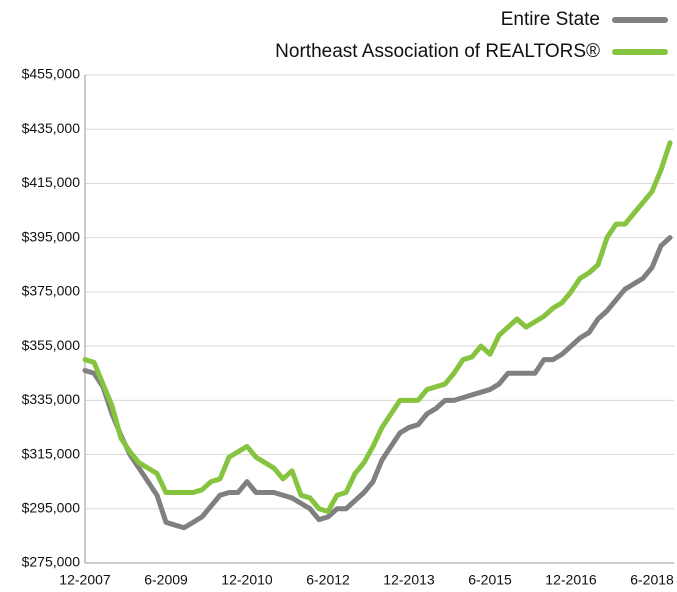 The image size is (677, 592). I want to click on x-tick-label: 12-2010, so click(247, 580).